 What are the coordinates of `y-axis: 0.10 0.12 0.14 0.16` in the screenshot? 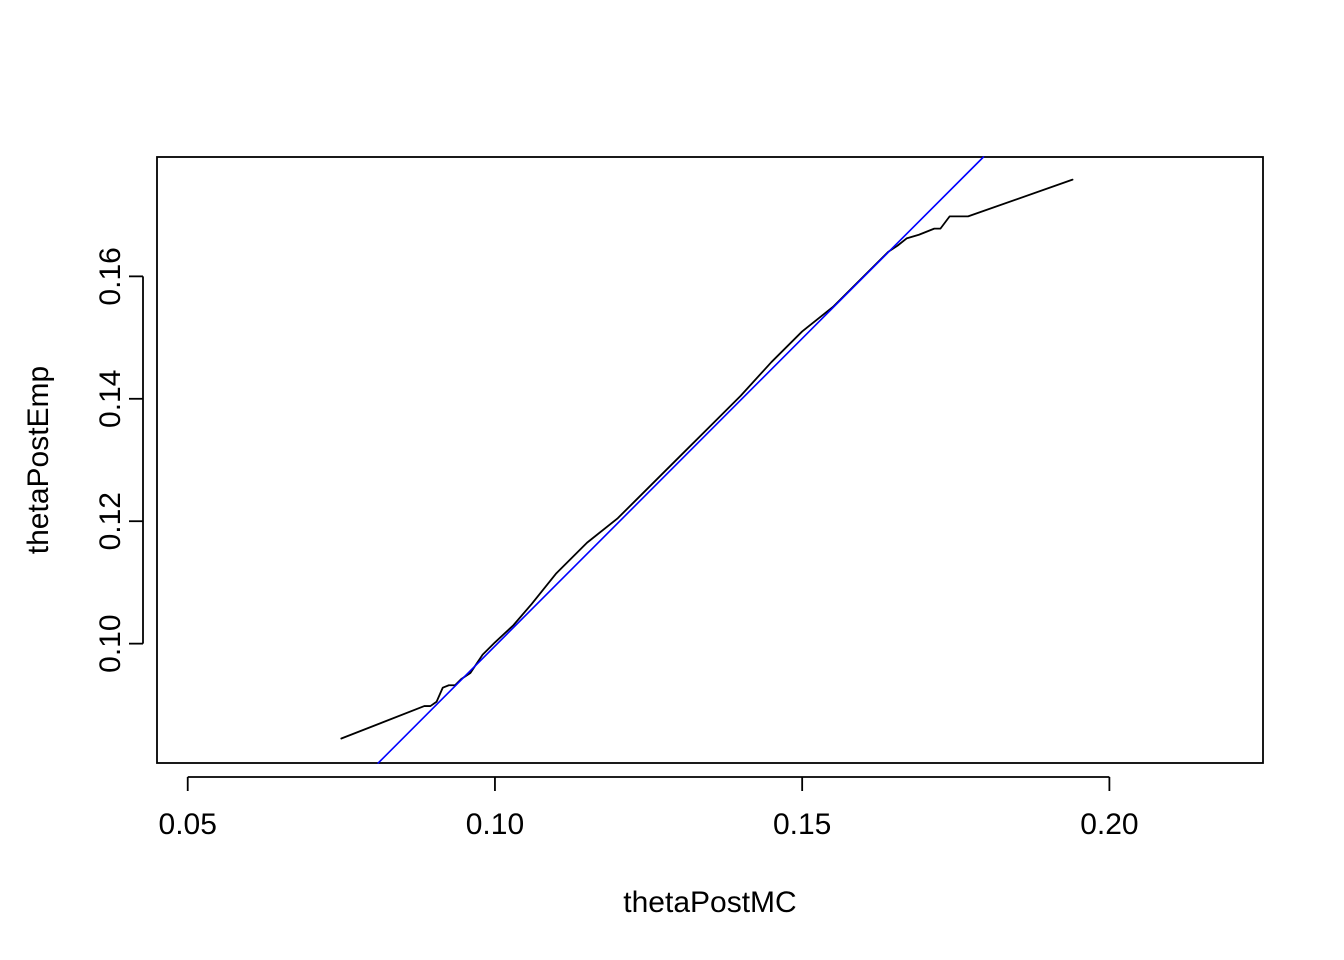 It's located at (119, 460).